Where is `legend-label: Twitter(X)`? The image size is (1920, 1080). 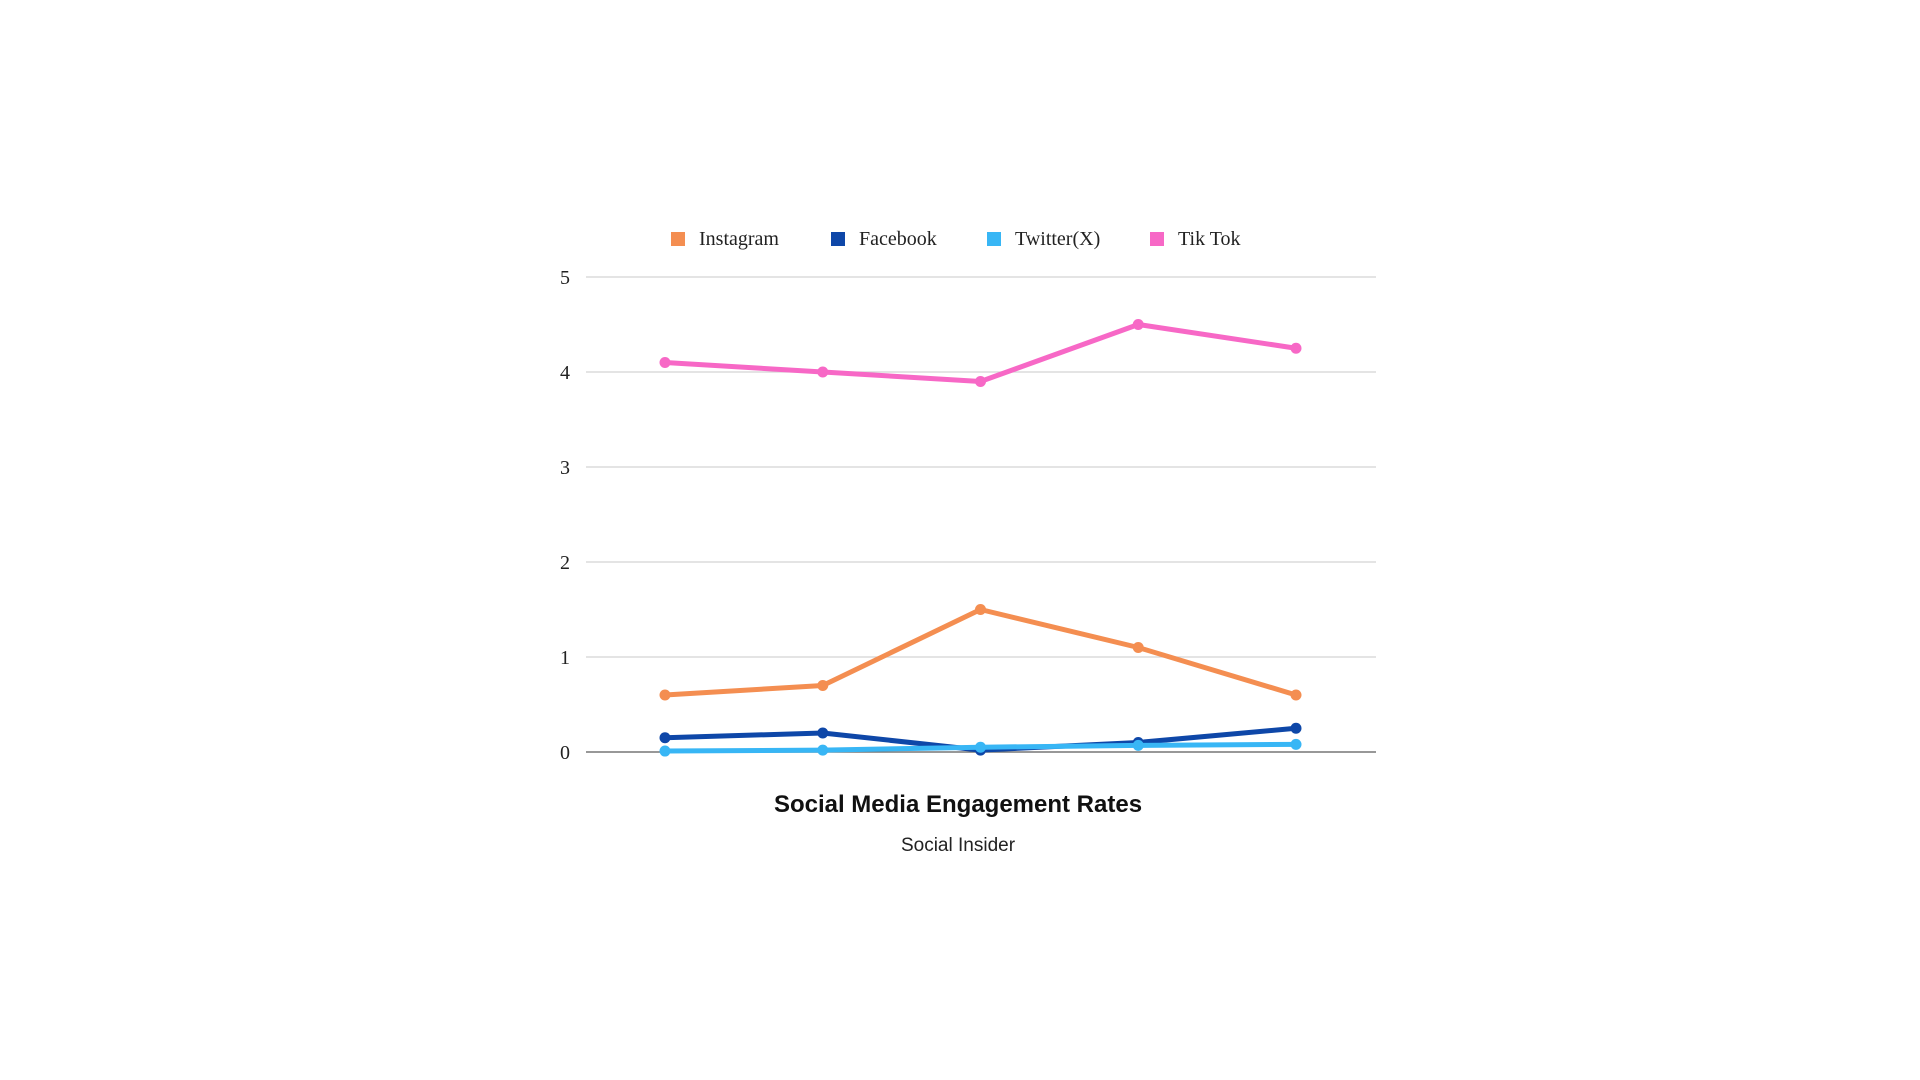 legend-label: Twitter(X) is located at coordinates (1057, 239).